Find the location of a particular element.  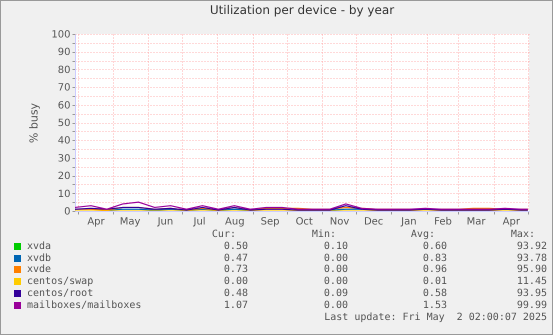

x-tick-label: Dec is located at coordinates (374, 222).